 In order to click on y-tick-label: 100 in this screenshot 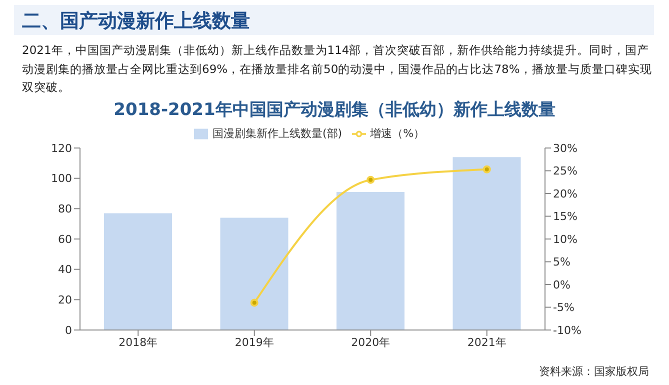, I will do `click(61, 179)`.